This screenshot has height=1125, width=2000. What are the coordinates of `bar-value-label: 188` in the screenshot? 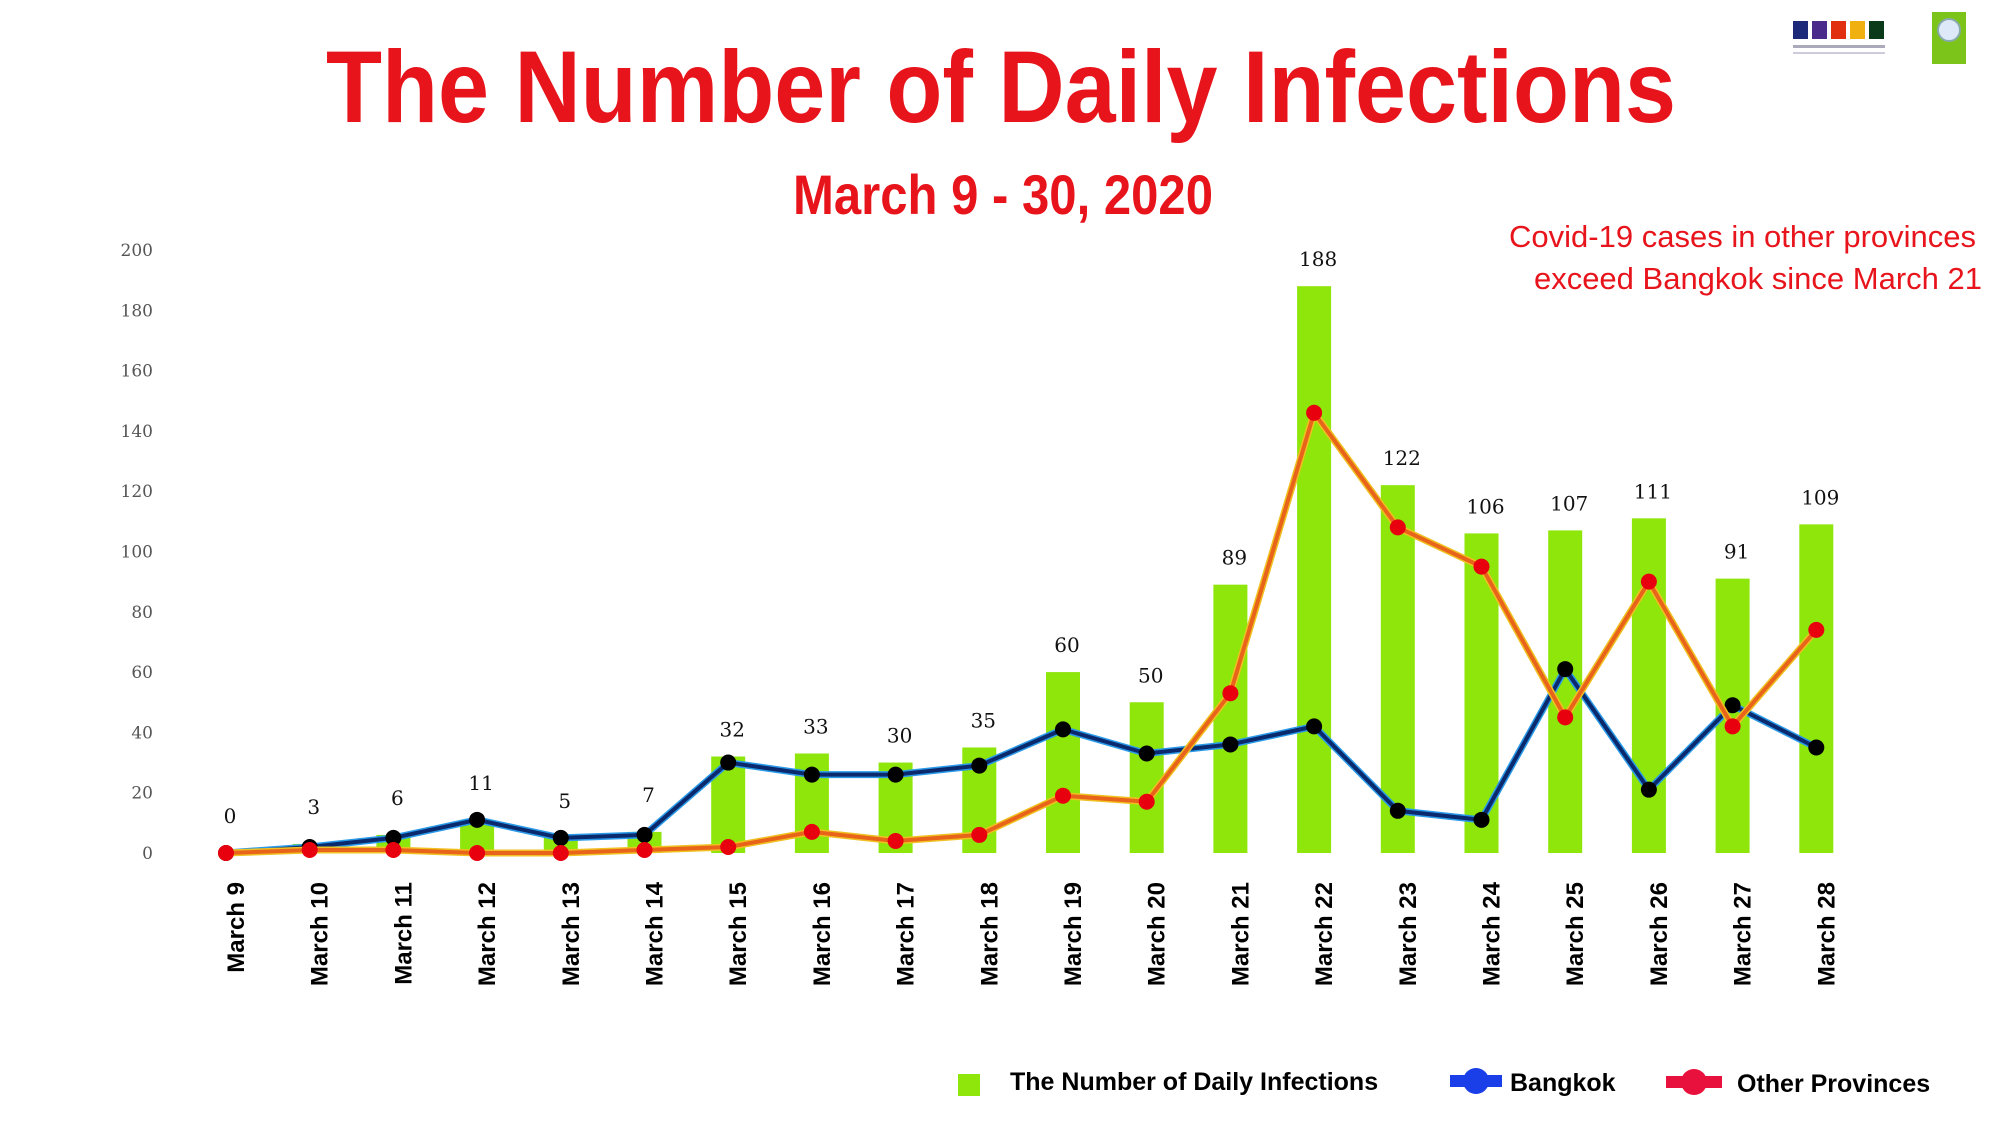 It's located at (1318, 259).